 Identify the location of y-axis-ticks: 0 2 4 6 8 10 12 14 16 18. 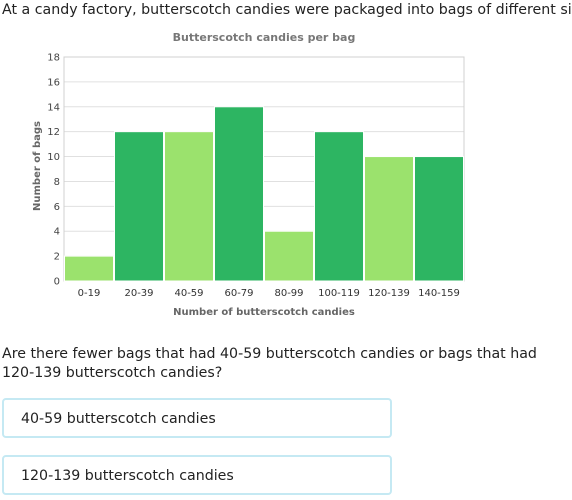
(53, 170).